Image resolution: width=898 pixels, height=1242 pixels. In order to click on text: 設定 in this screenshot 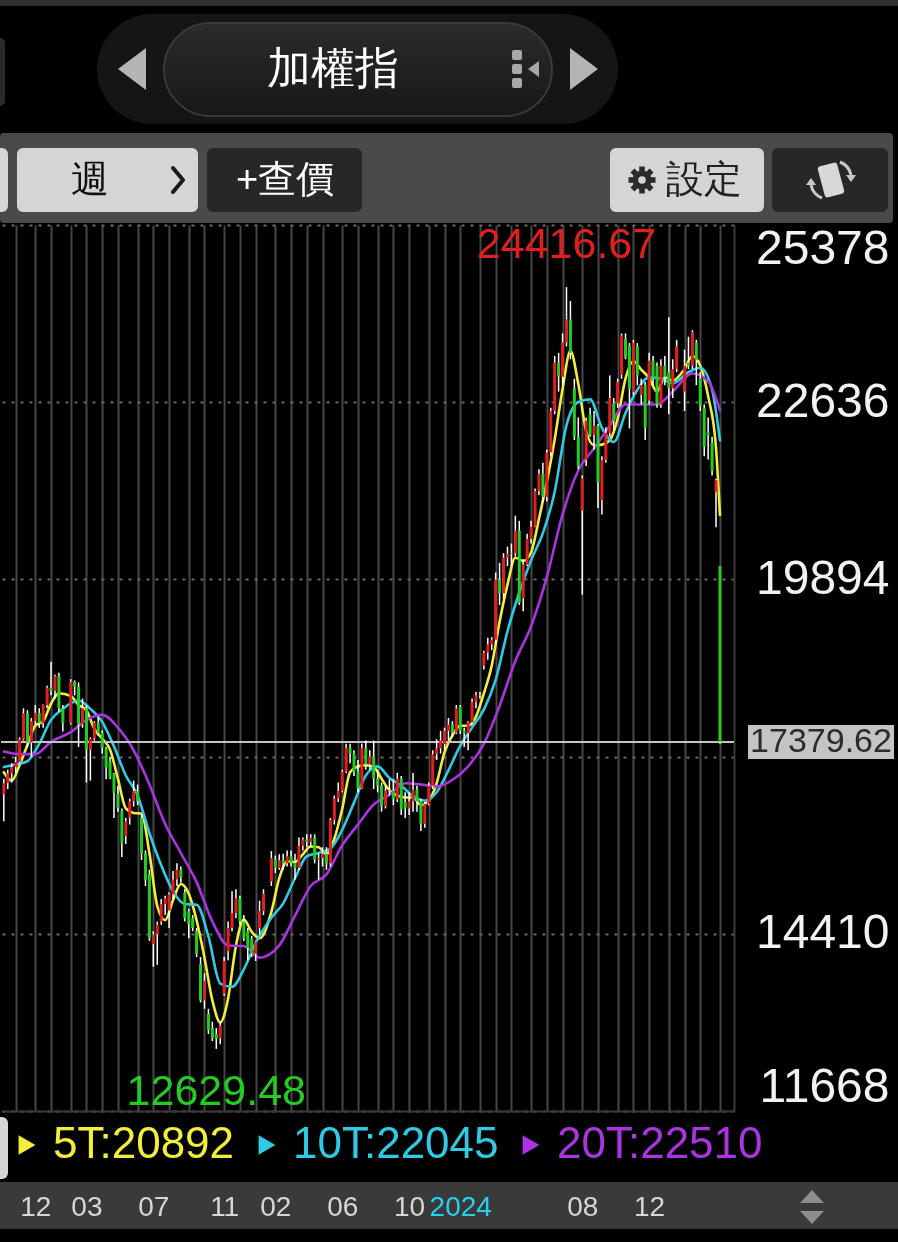, I will do `click(704, 179)`.